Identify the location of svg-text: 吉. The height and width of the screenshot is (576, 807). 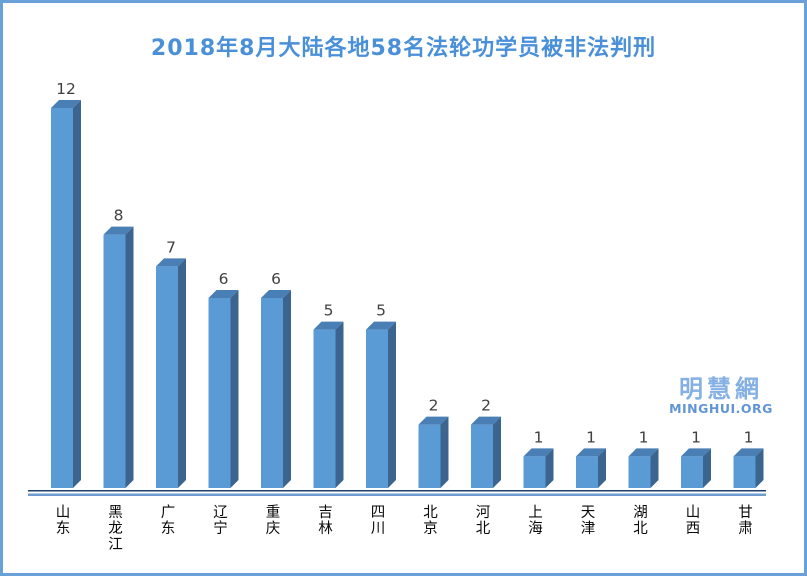
(325, 512).